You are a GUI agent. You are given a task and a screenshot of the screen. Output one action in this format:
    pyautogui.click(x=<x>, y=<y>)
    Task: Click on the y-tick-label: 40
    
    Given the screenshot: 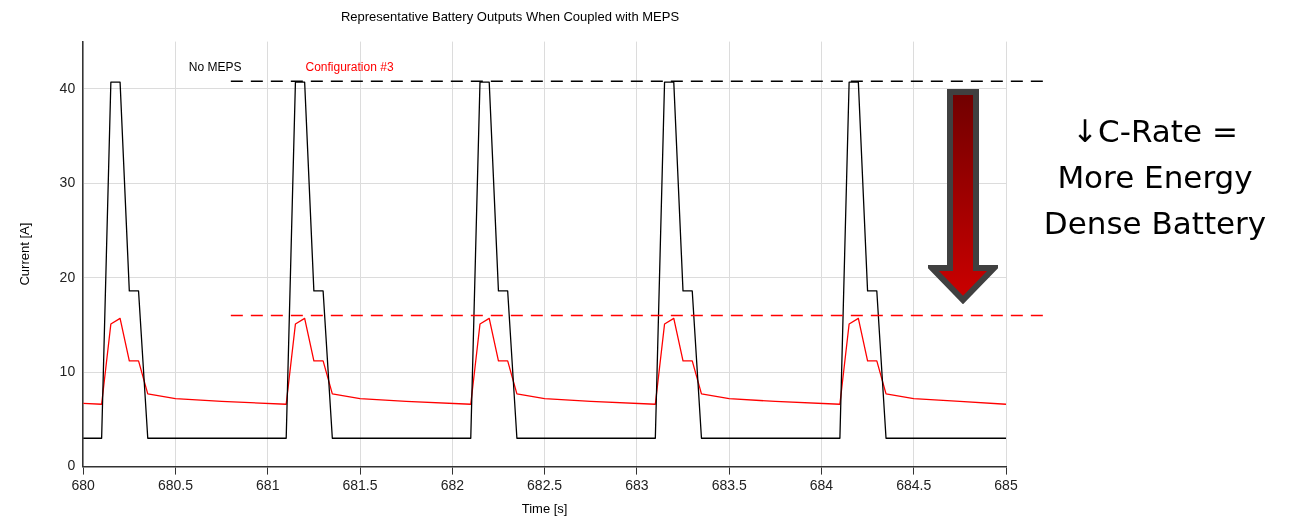 What is the action you would take?
    pyautogui.click(x=67, y=87)
    